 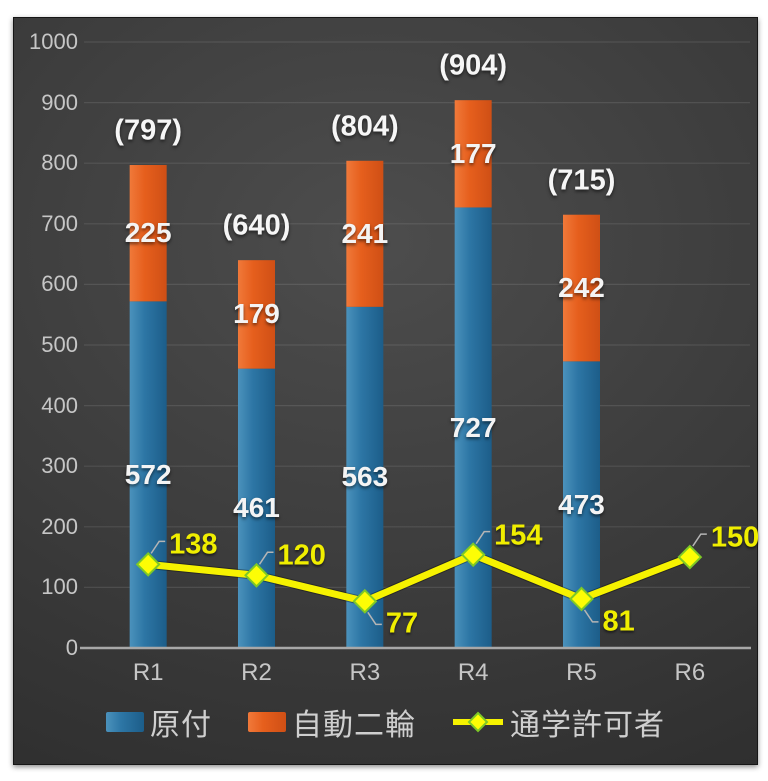 I want to click on line-diamond-swatch-icon, so click(x=478, y=722).